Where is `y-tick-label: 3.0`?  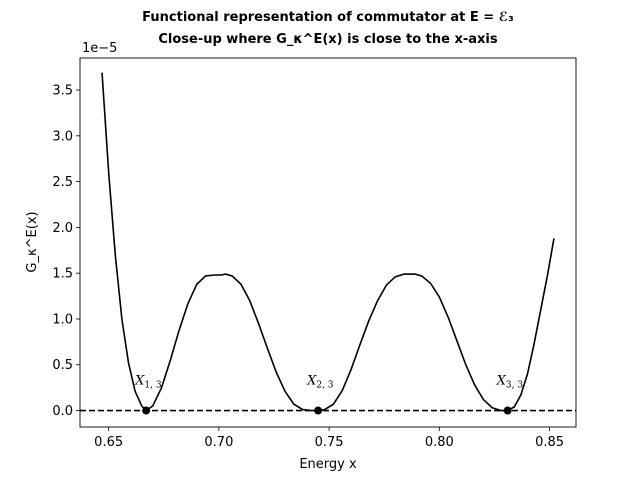 y-tick-label: 3.0 is located at coordinates (62, 136).